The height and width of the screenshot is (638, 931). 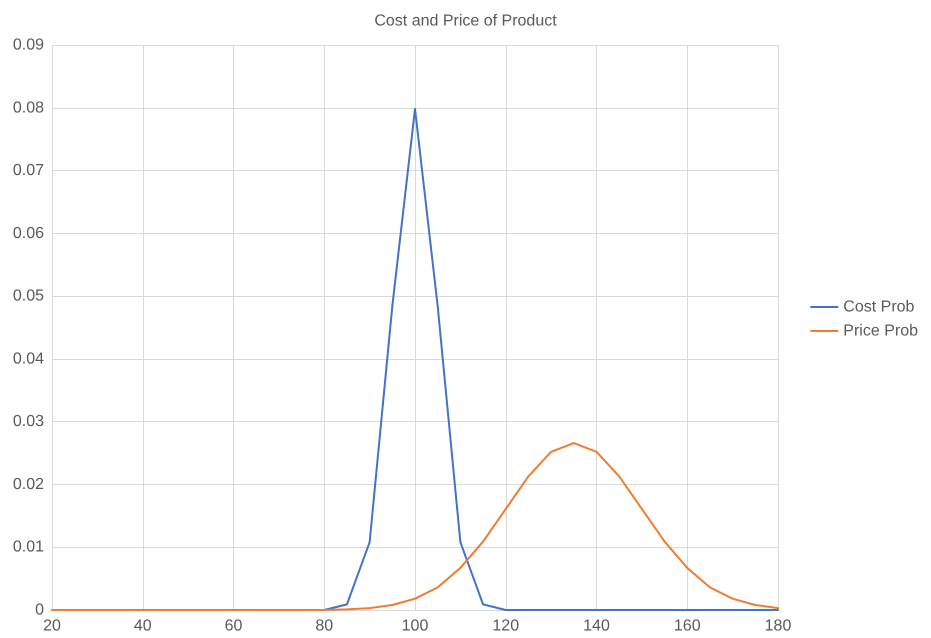 I want to click on x-tick-label: 180, so click(x=778, y=626).